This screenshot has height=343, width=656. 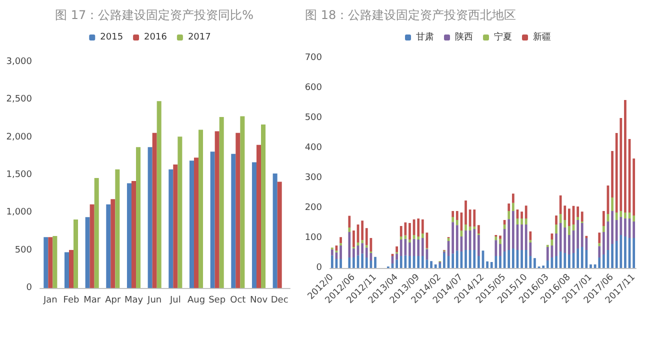 I want to click on chart-title: 图 17：公路建设固定资产投资同比%, so click(x=154, y=15).